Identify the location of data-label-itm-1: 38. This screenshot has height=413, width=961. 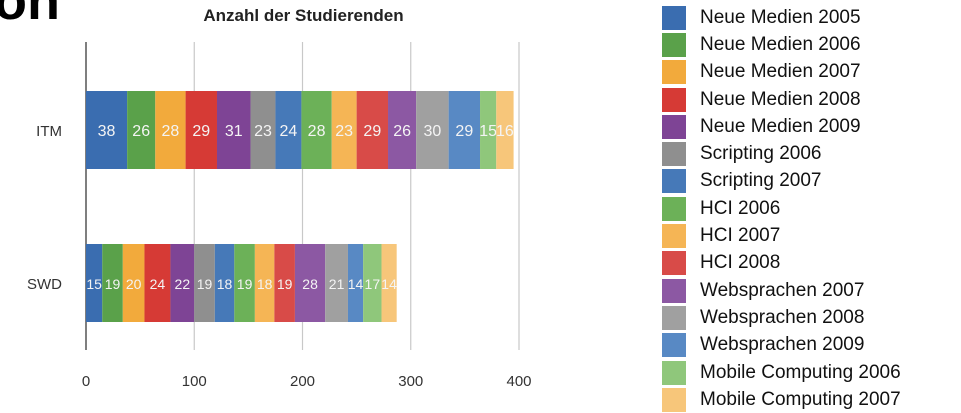
(107, 131).